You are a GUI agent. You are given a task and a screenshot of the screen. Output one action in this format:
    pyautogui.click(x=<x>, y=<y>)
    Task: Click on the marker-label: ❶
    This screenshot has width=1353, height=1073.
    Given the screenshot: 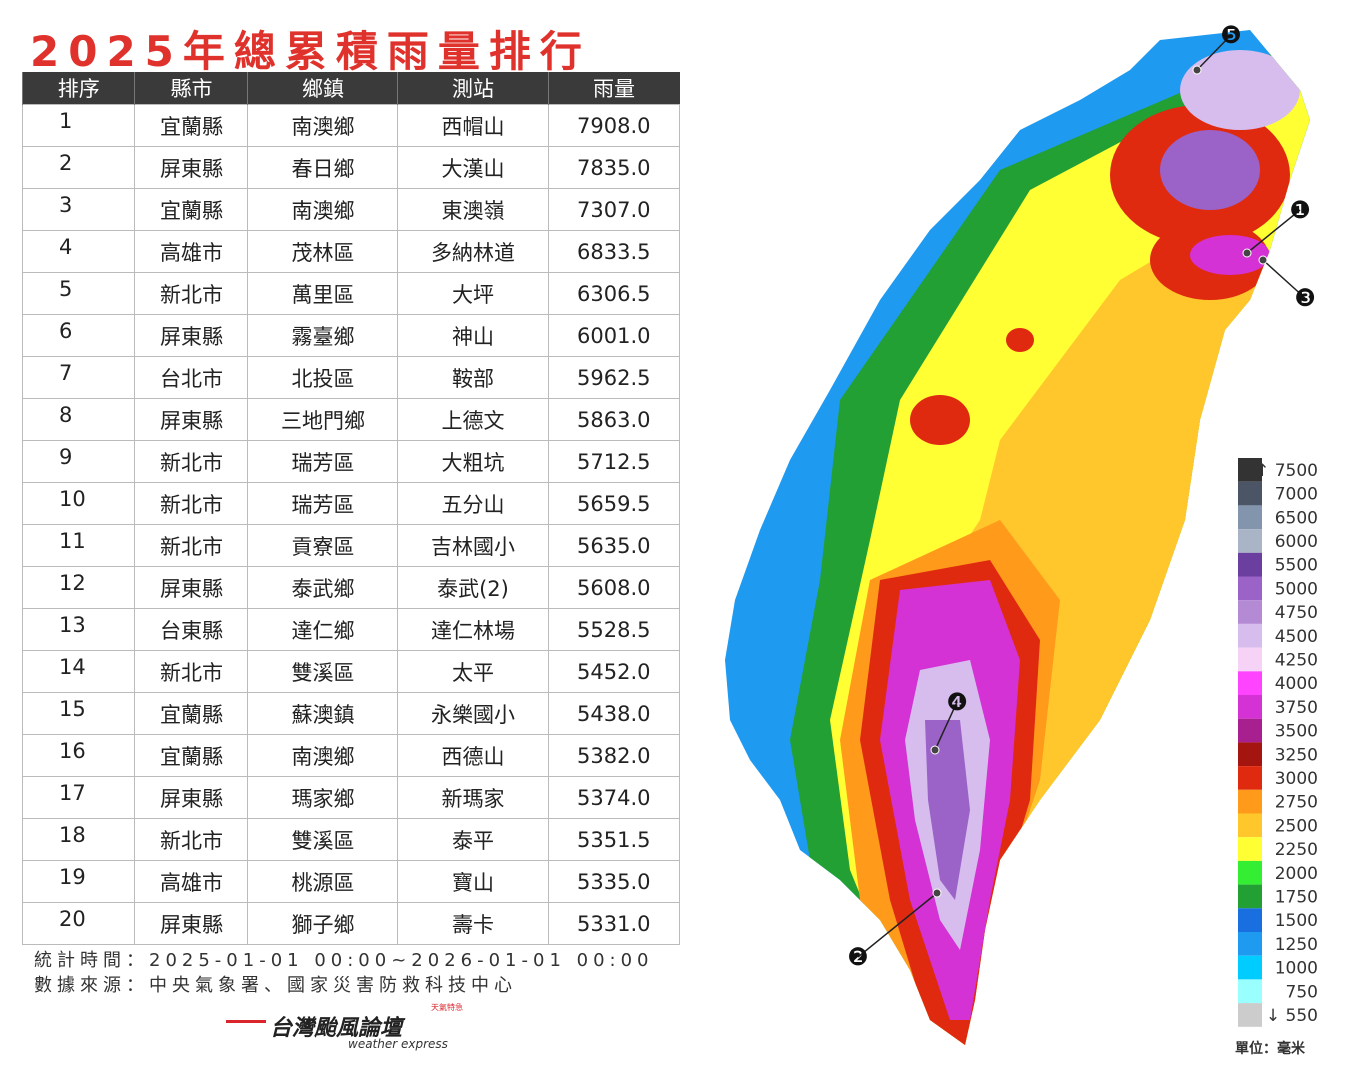 What is the action you would take?
    pyautogui.click(x=1300, y=210)
    